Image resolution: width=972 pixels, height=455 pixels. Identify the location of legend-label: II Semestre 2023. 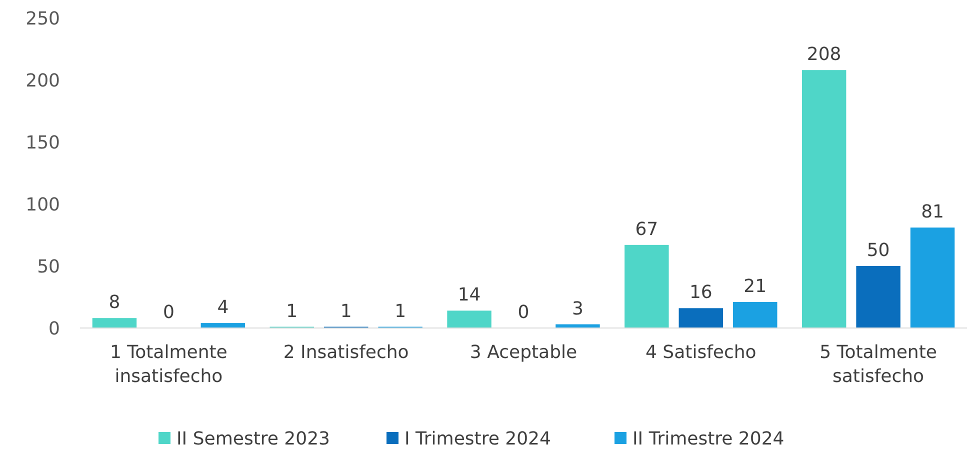
(253, 439).